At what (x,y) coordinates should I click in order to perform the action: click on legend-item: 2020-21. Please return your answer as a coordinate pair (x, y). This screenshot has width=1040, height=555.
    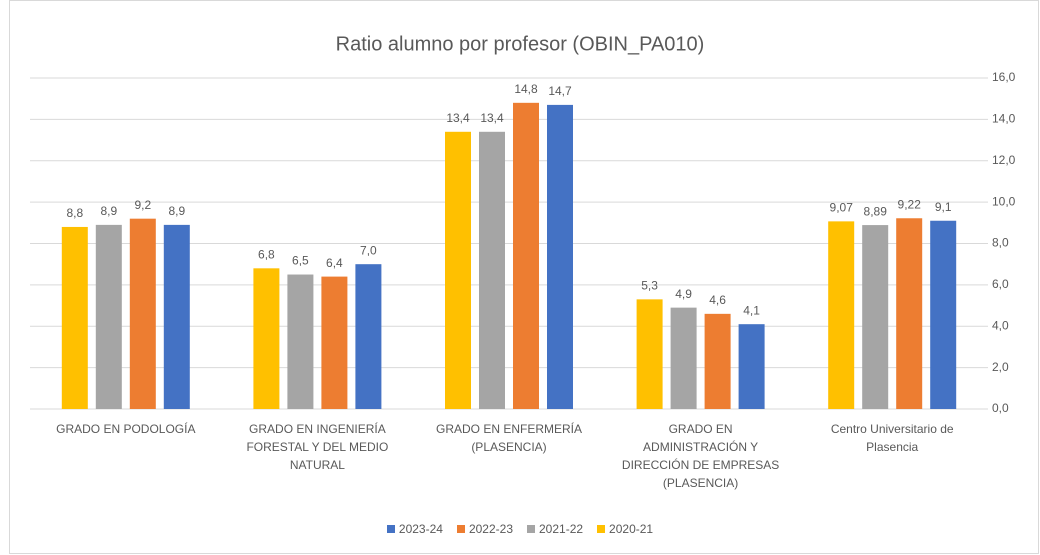
    Looking at the image, I should click on (625, 529).